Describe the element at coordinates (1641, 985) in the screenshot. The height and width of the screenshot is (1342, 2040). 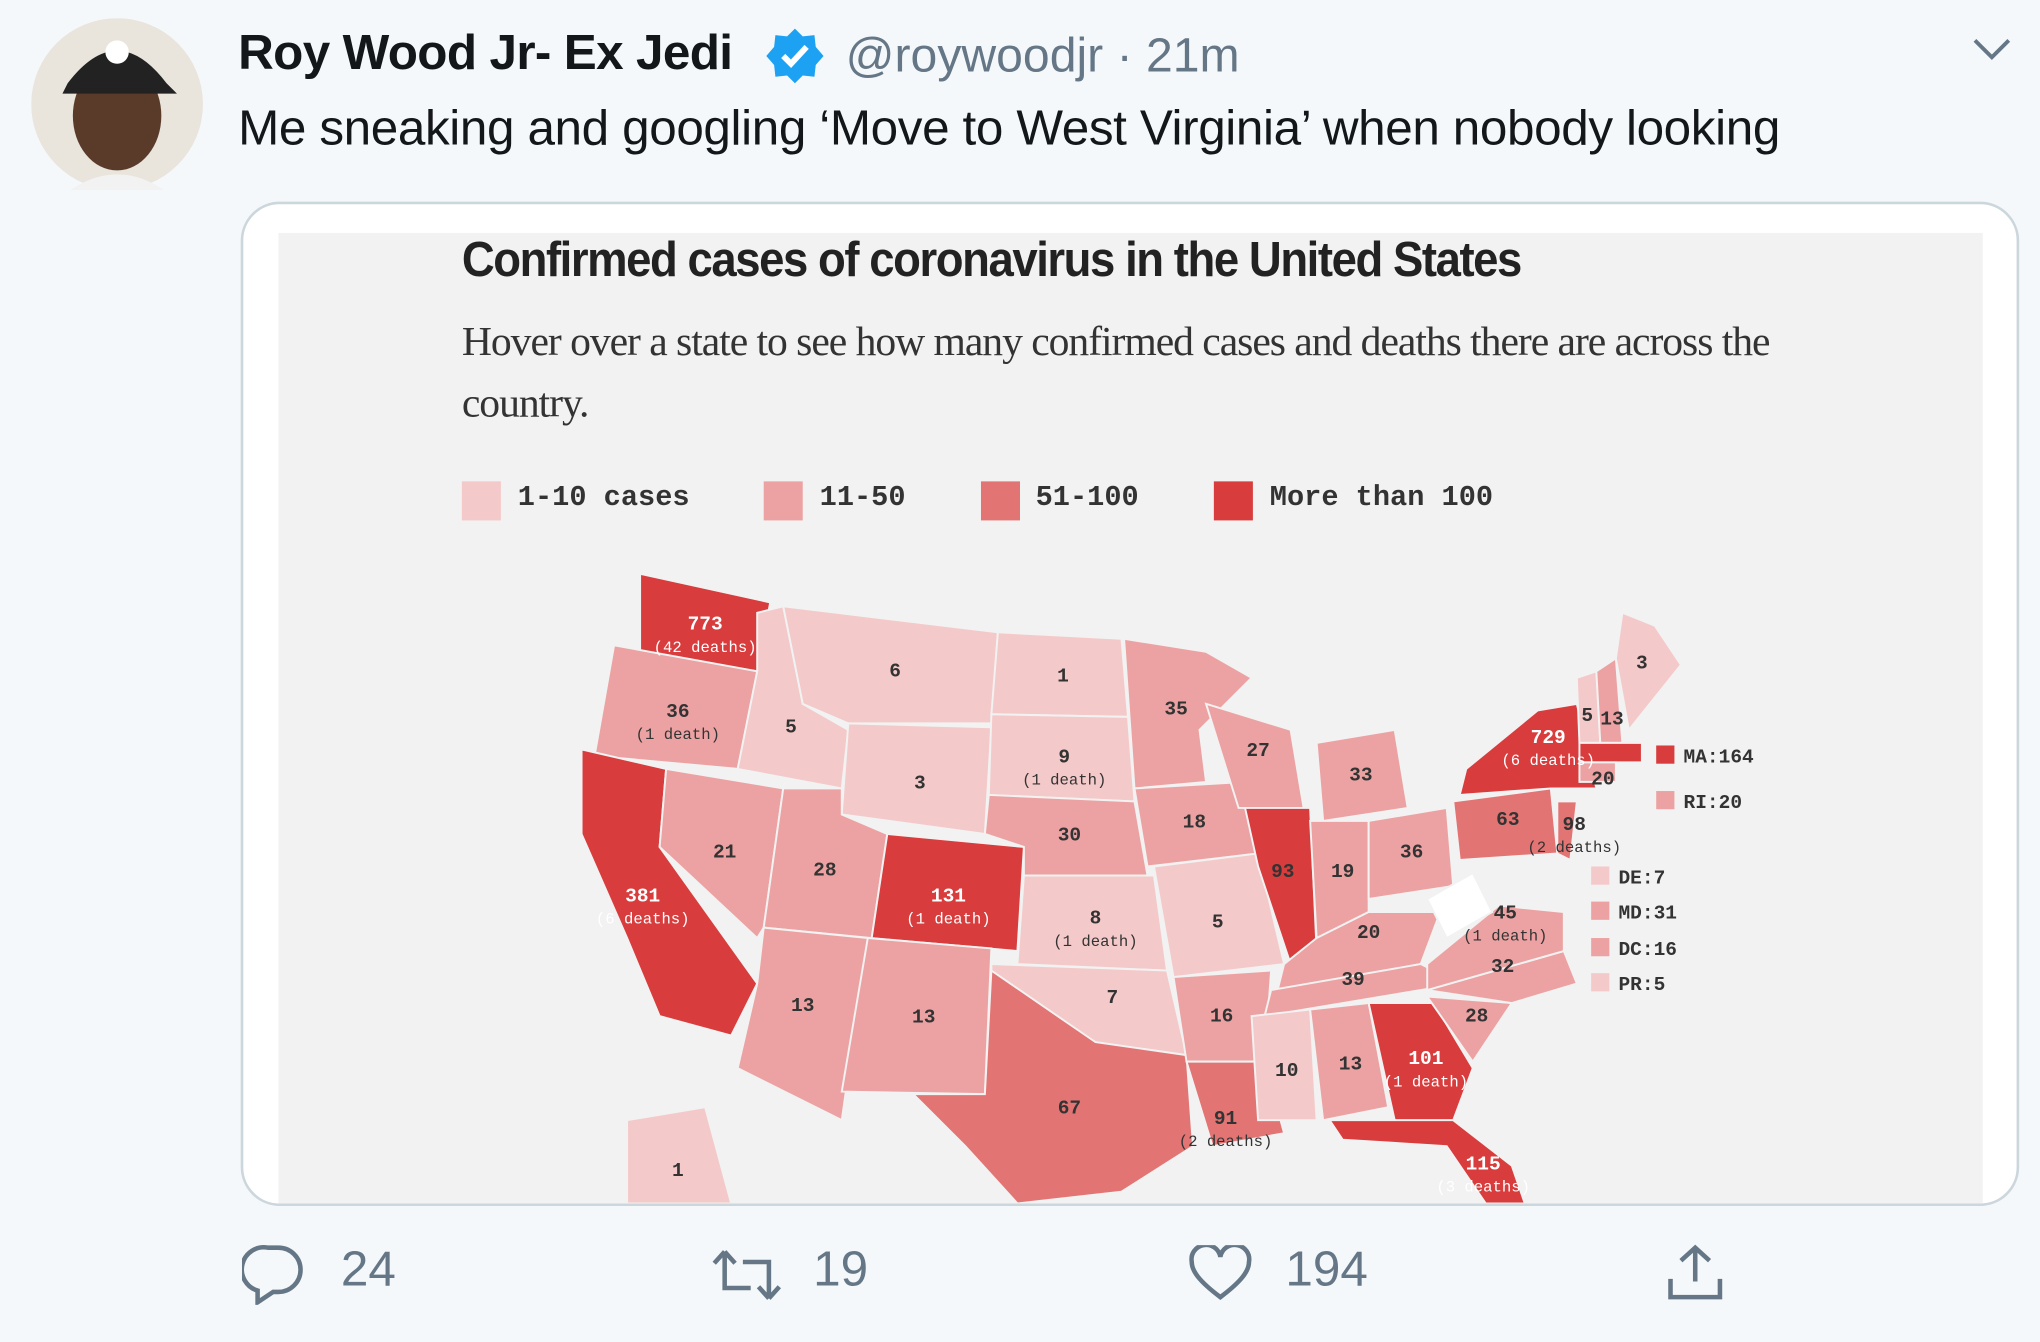
I see `side-legend-label: PR:5` at that location.